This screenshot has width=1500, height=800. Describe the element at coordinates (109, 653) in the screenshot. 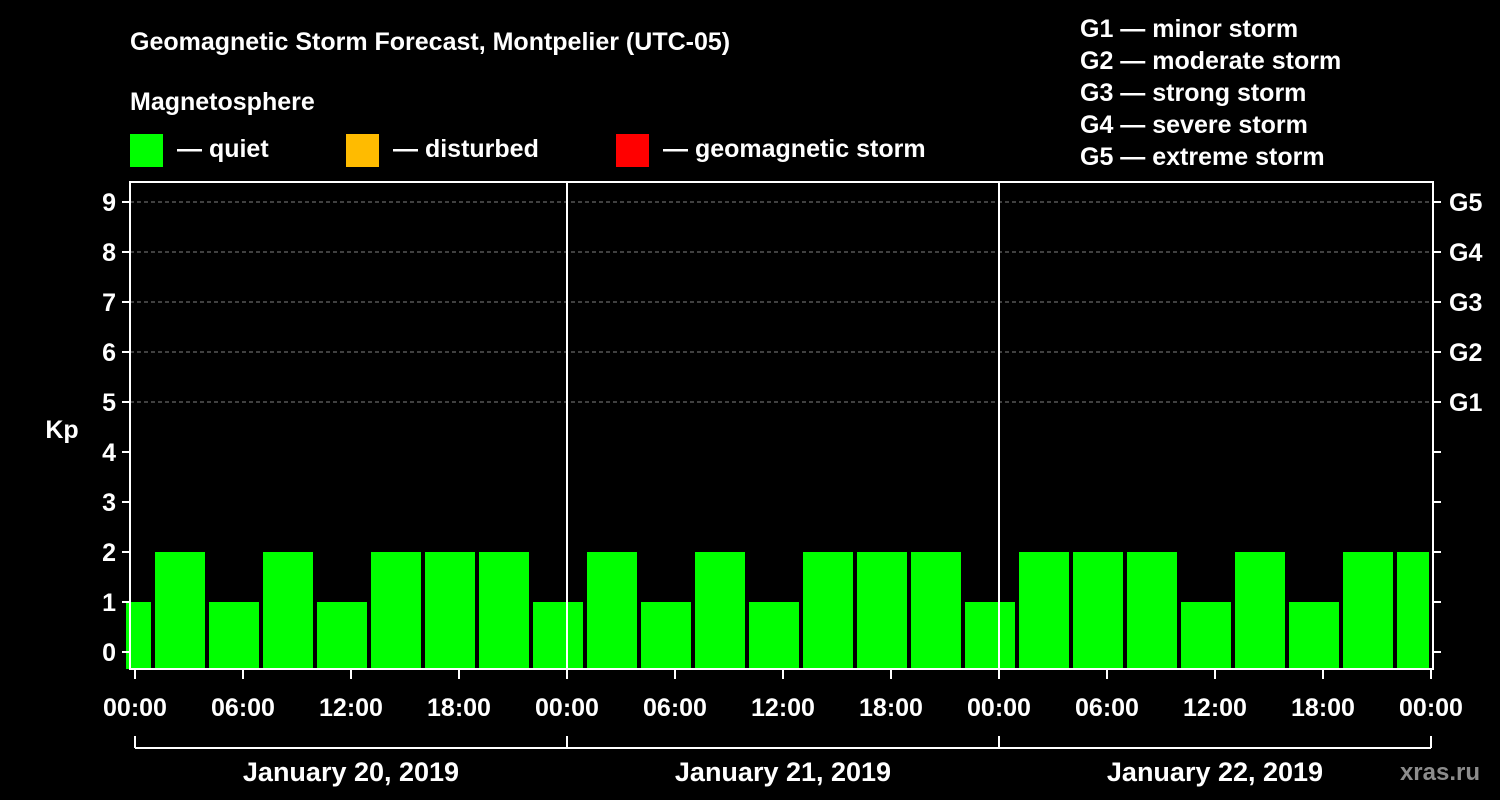

I see `y-tick-label: 0` at that location.